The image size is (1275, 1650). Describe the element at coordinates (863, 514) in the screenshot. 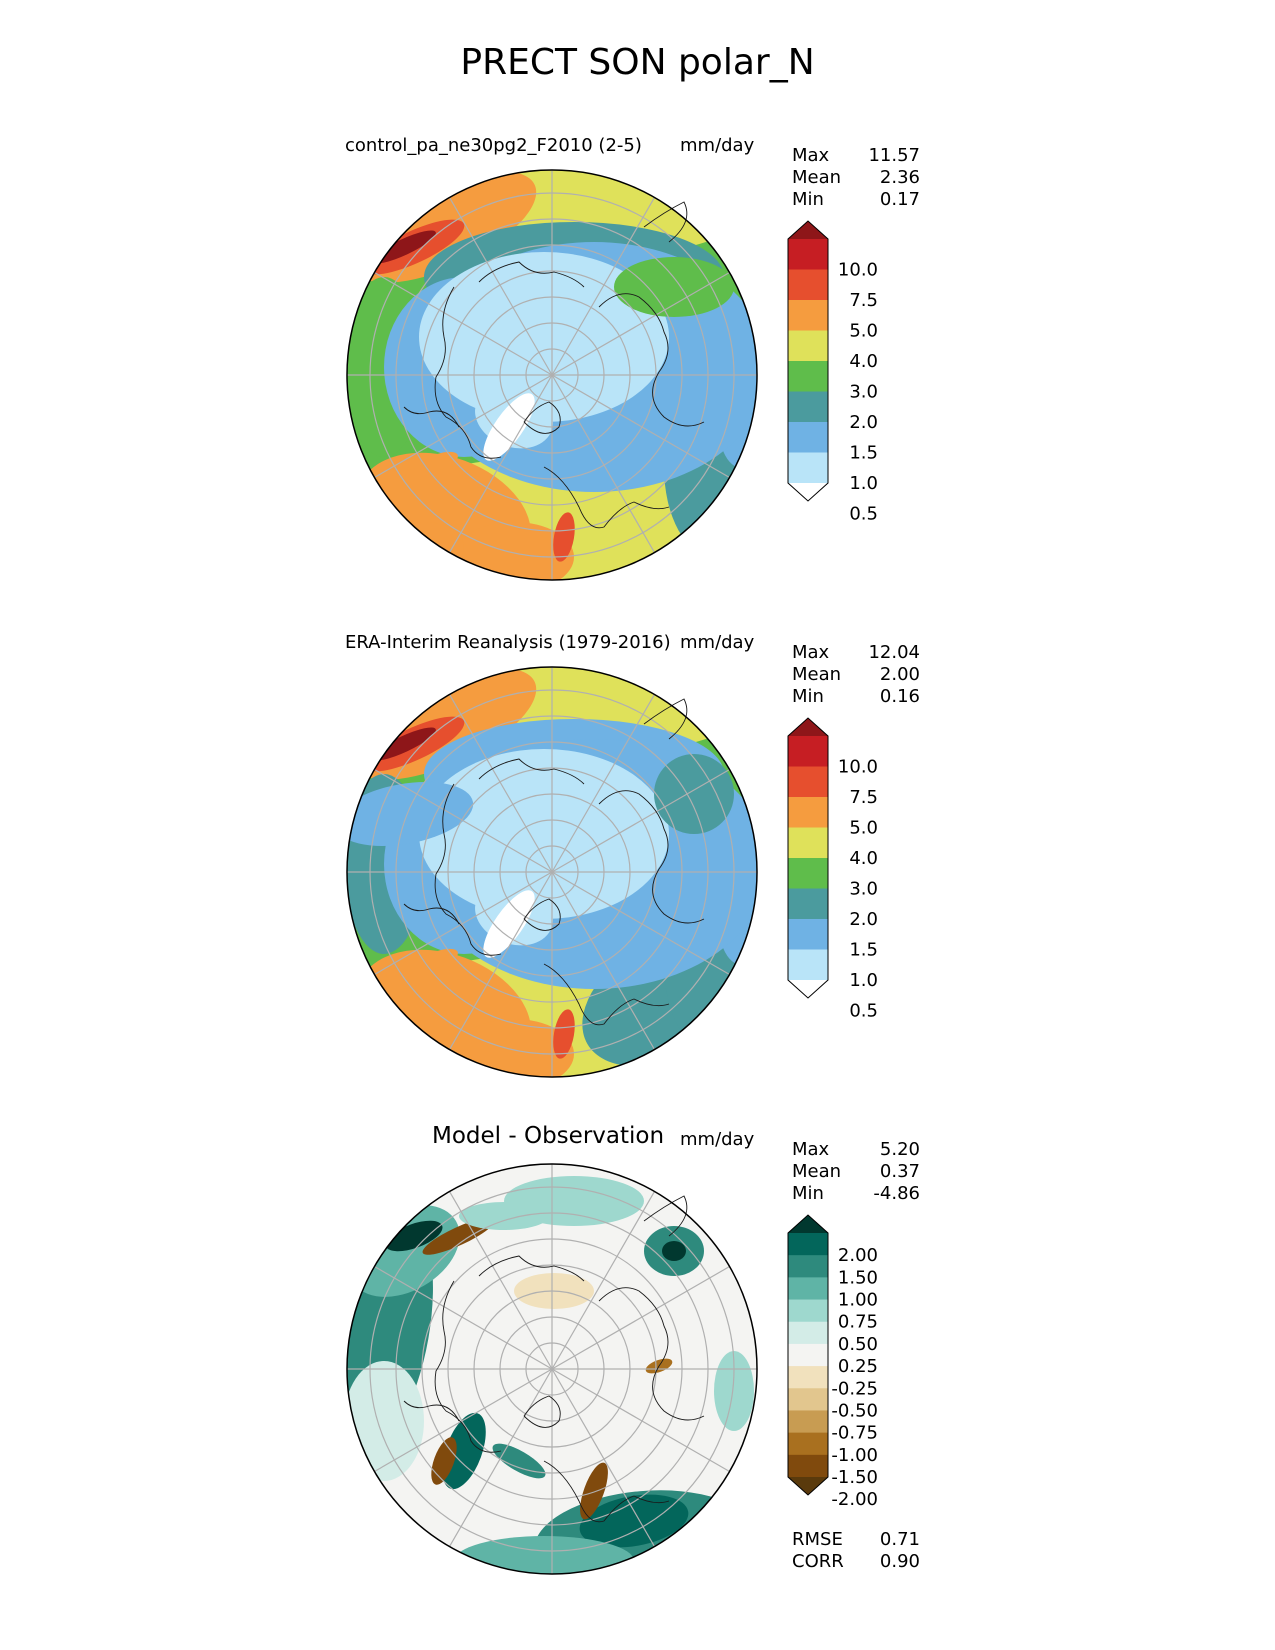

I see `colorbar-tick-label: 0.5` at that location.